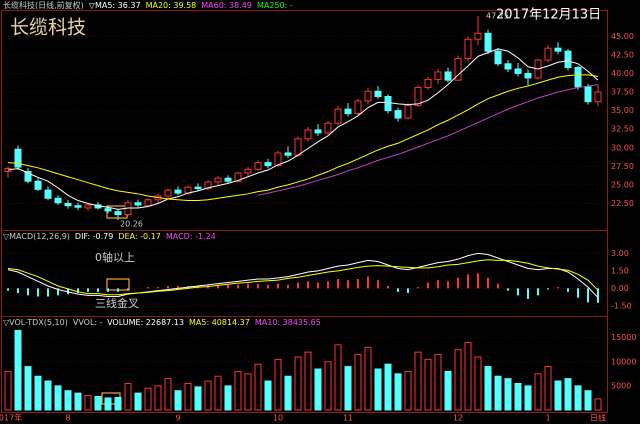 The width and height of the screenshot is (640, 424). I want to click on y-tick-label: 1.50, so click(620, 270).